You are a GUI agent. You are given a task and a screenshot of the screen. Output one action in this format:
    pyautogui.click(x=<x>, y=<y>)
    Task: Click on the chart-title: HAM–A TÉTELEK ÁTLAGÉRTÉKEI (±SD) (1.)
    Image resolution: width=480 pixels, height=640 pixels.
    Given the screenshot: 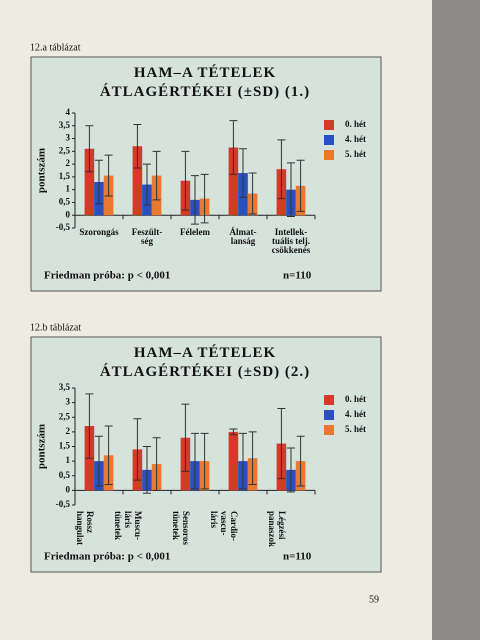 What is the action you would take?
    pyautogui.click(x=205, y=82)
    